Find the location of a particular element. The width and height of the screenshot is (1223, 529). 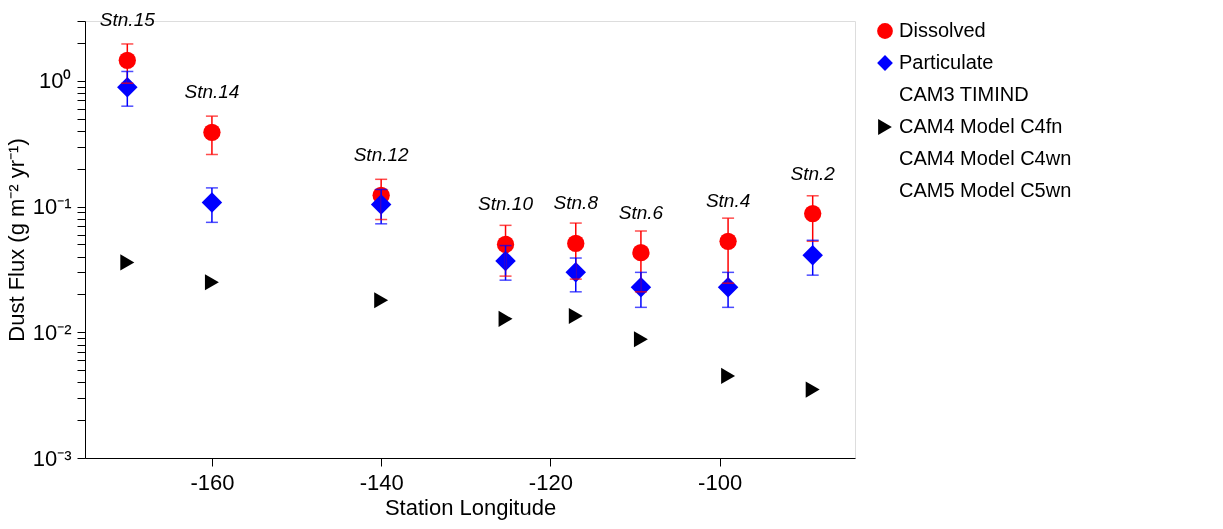

annotation: Stn.10 is located at coordinates (506, 204).